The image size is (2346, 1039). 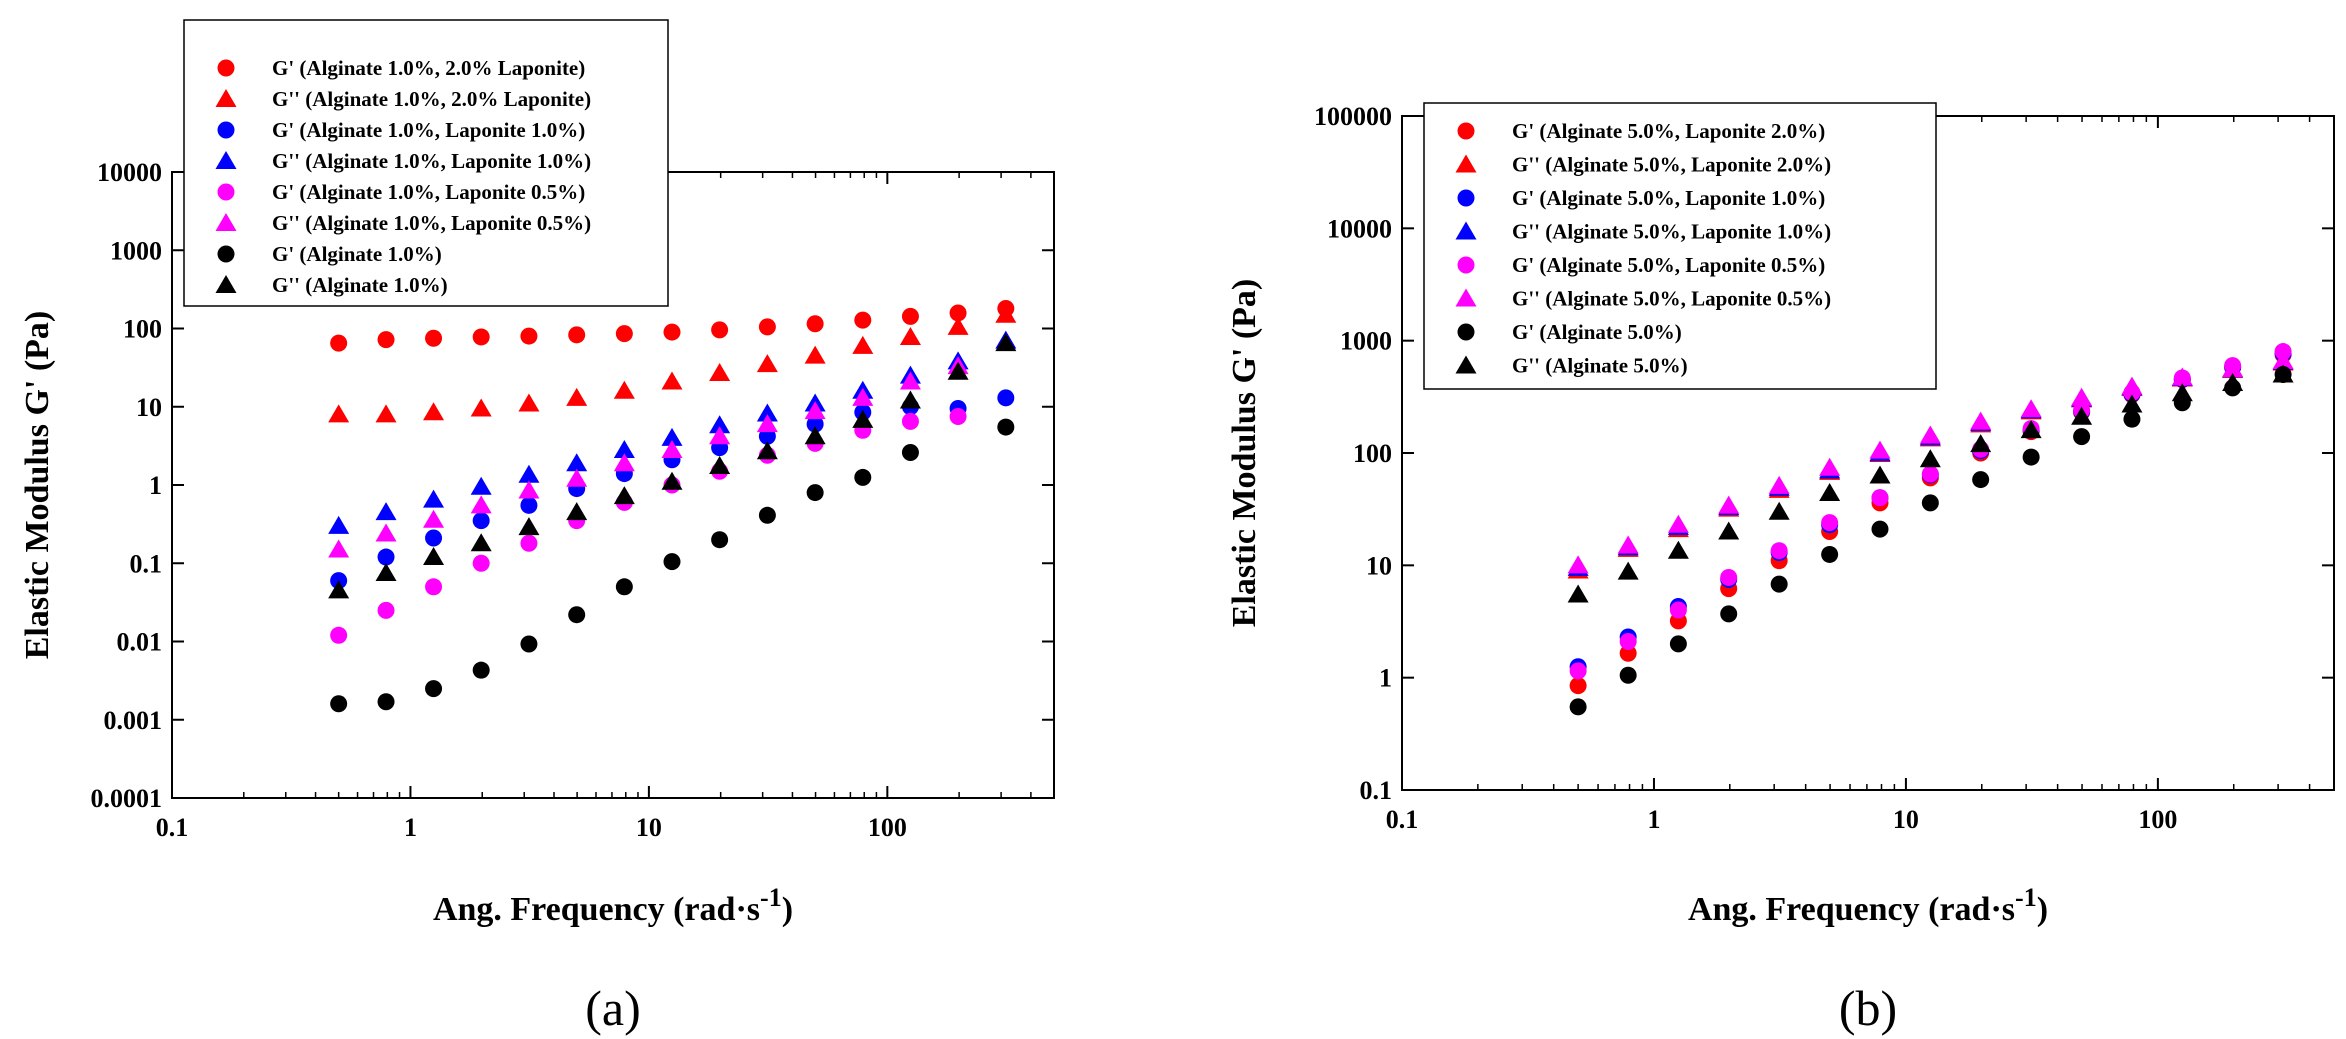 What do you see at coordinates (1671, 299) in the screenshot?
I see `legend-label: G'' (Alginate 5.0%, Laponite 0.5%)` at bounding box center [1671, 299].